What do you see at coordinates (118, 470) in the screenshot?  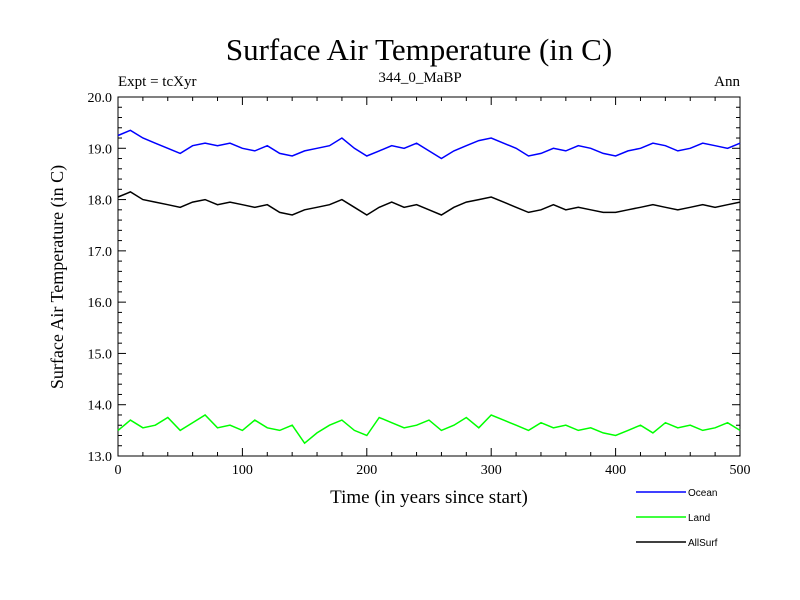 I see `x-tick-label: 0` at bounding box center [118, 470].